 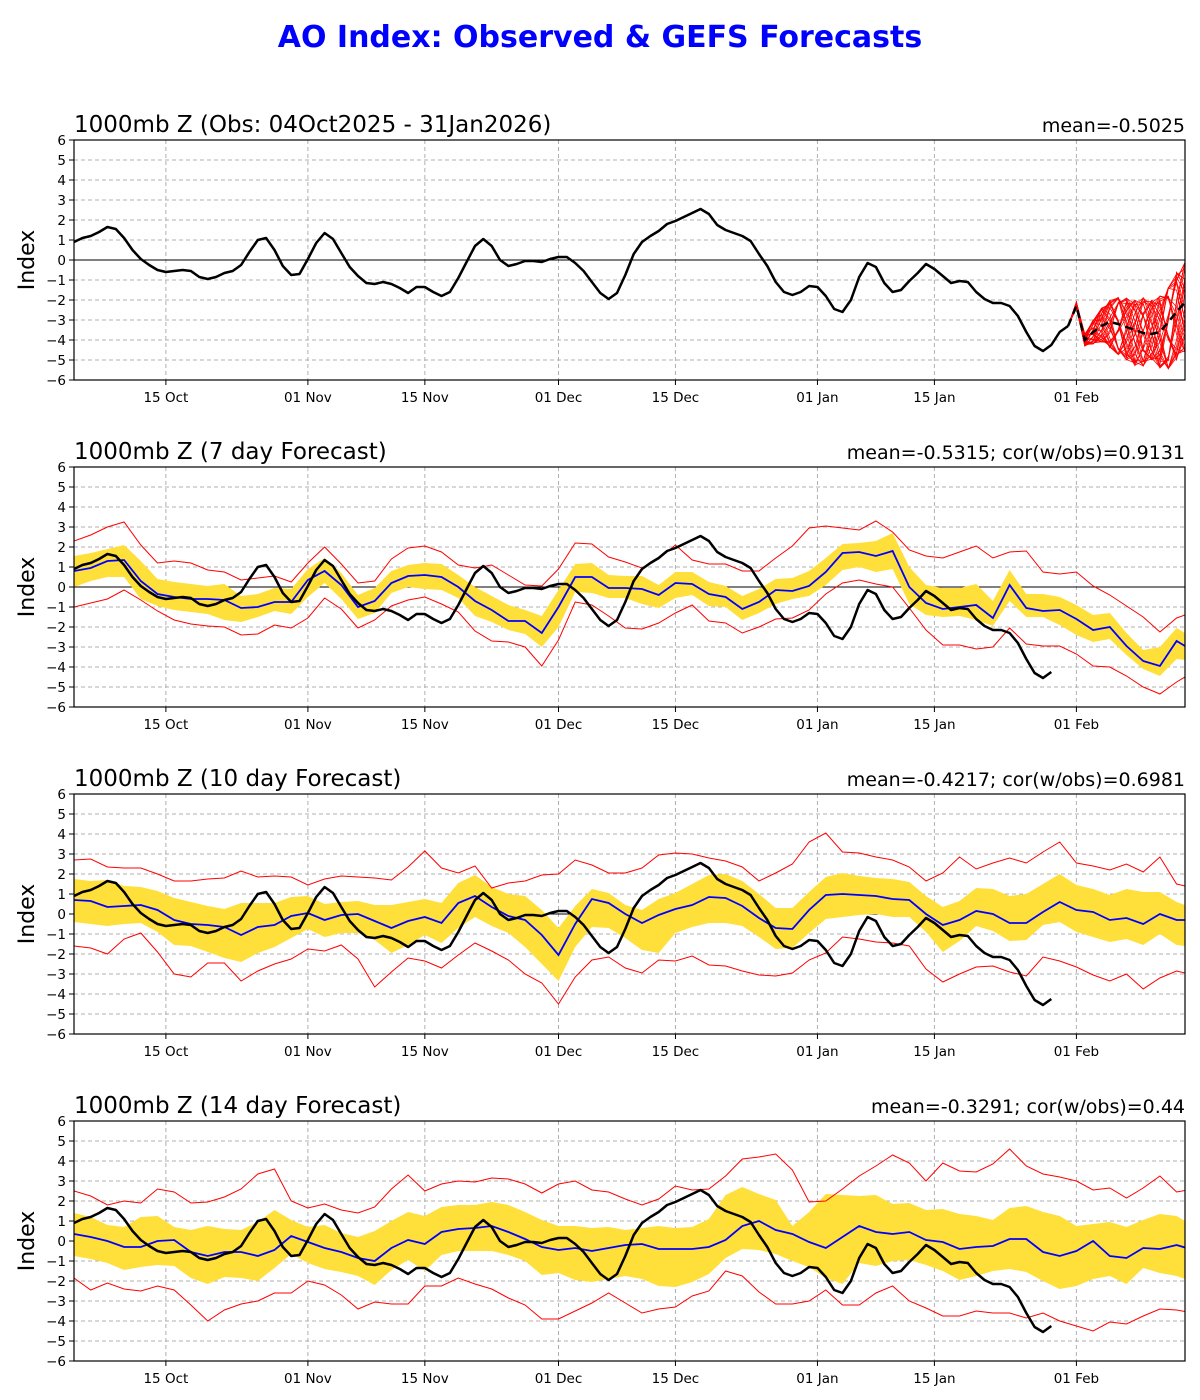 I want to click on panel-title: 1000mb Z (14 day Forecast), so click(x=237, y=1106).